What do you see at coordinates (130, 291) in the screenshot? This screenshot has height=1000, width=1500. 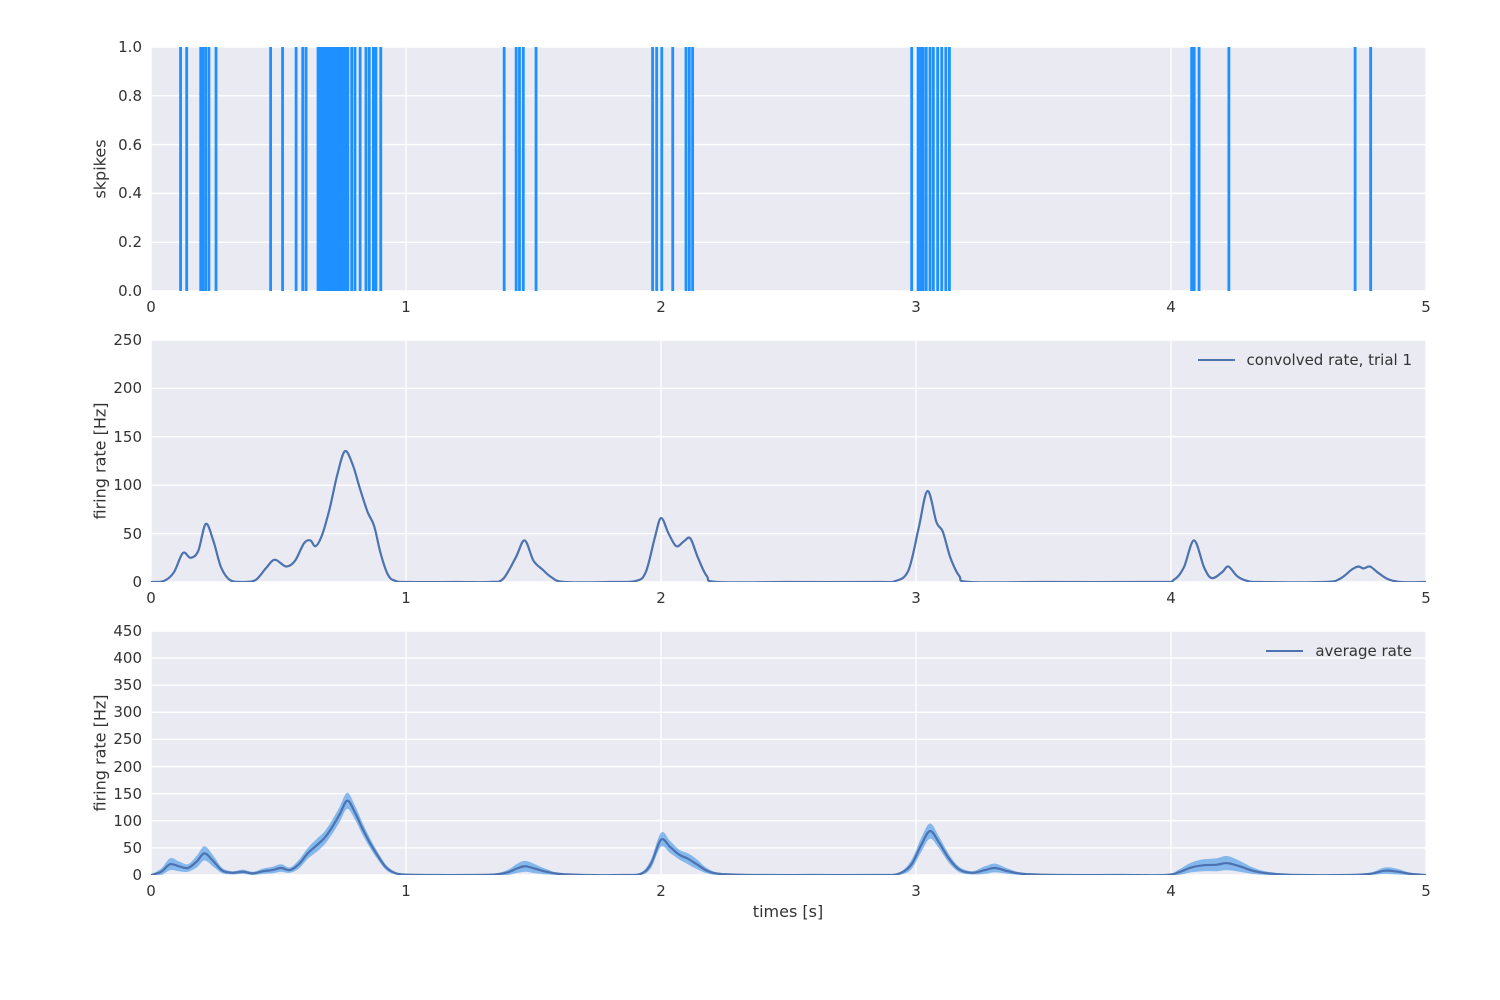 I see `y-tick-label: 0.0` at bounding box center [130, 291].